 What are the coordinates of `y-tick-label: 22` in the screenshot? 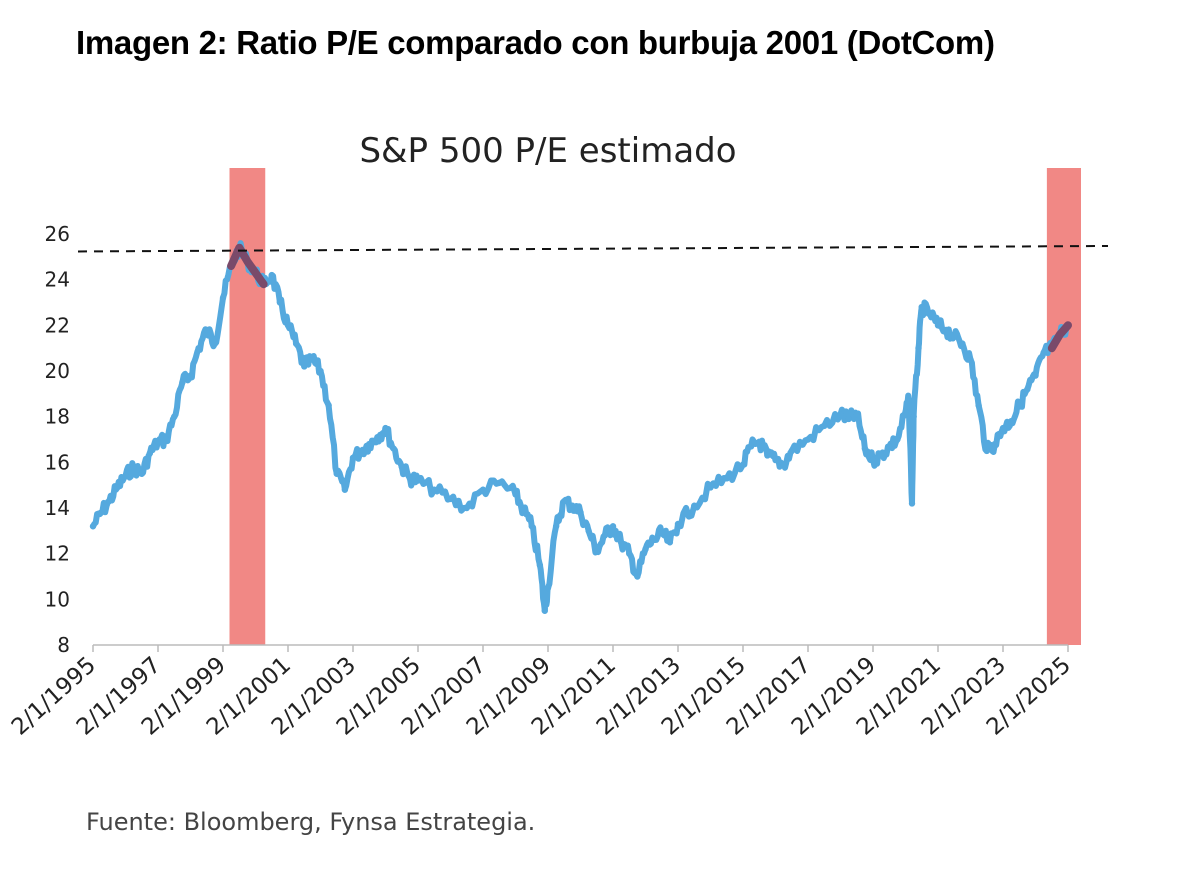 It's located at (57, 325).